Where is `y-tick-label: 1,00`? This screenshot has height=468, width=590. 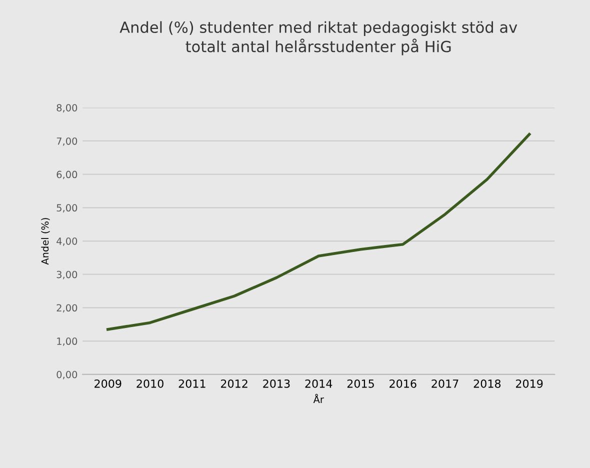
y-tick-label: 1,00 is located at coordinates (67, 342).